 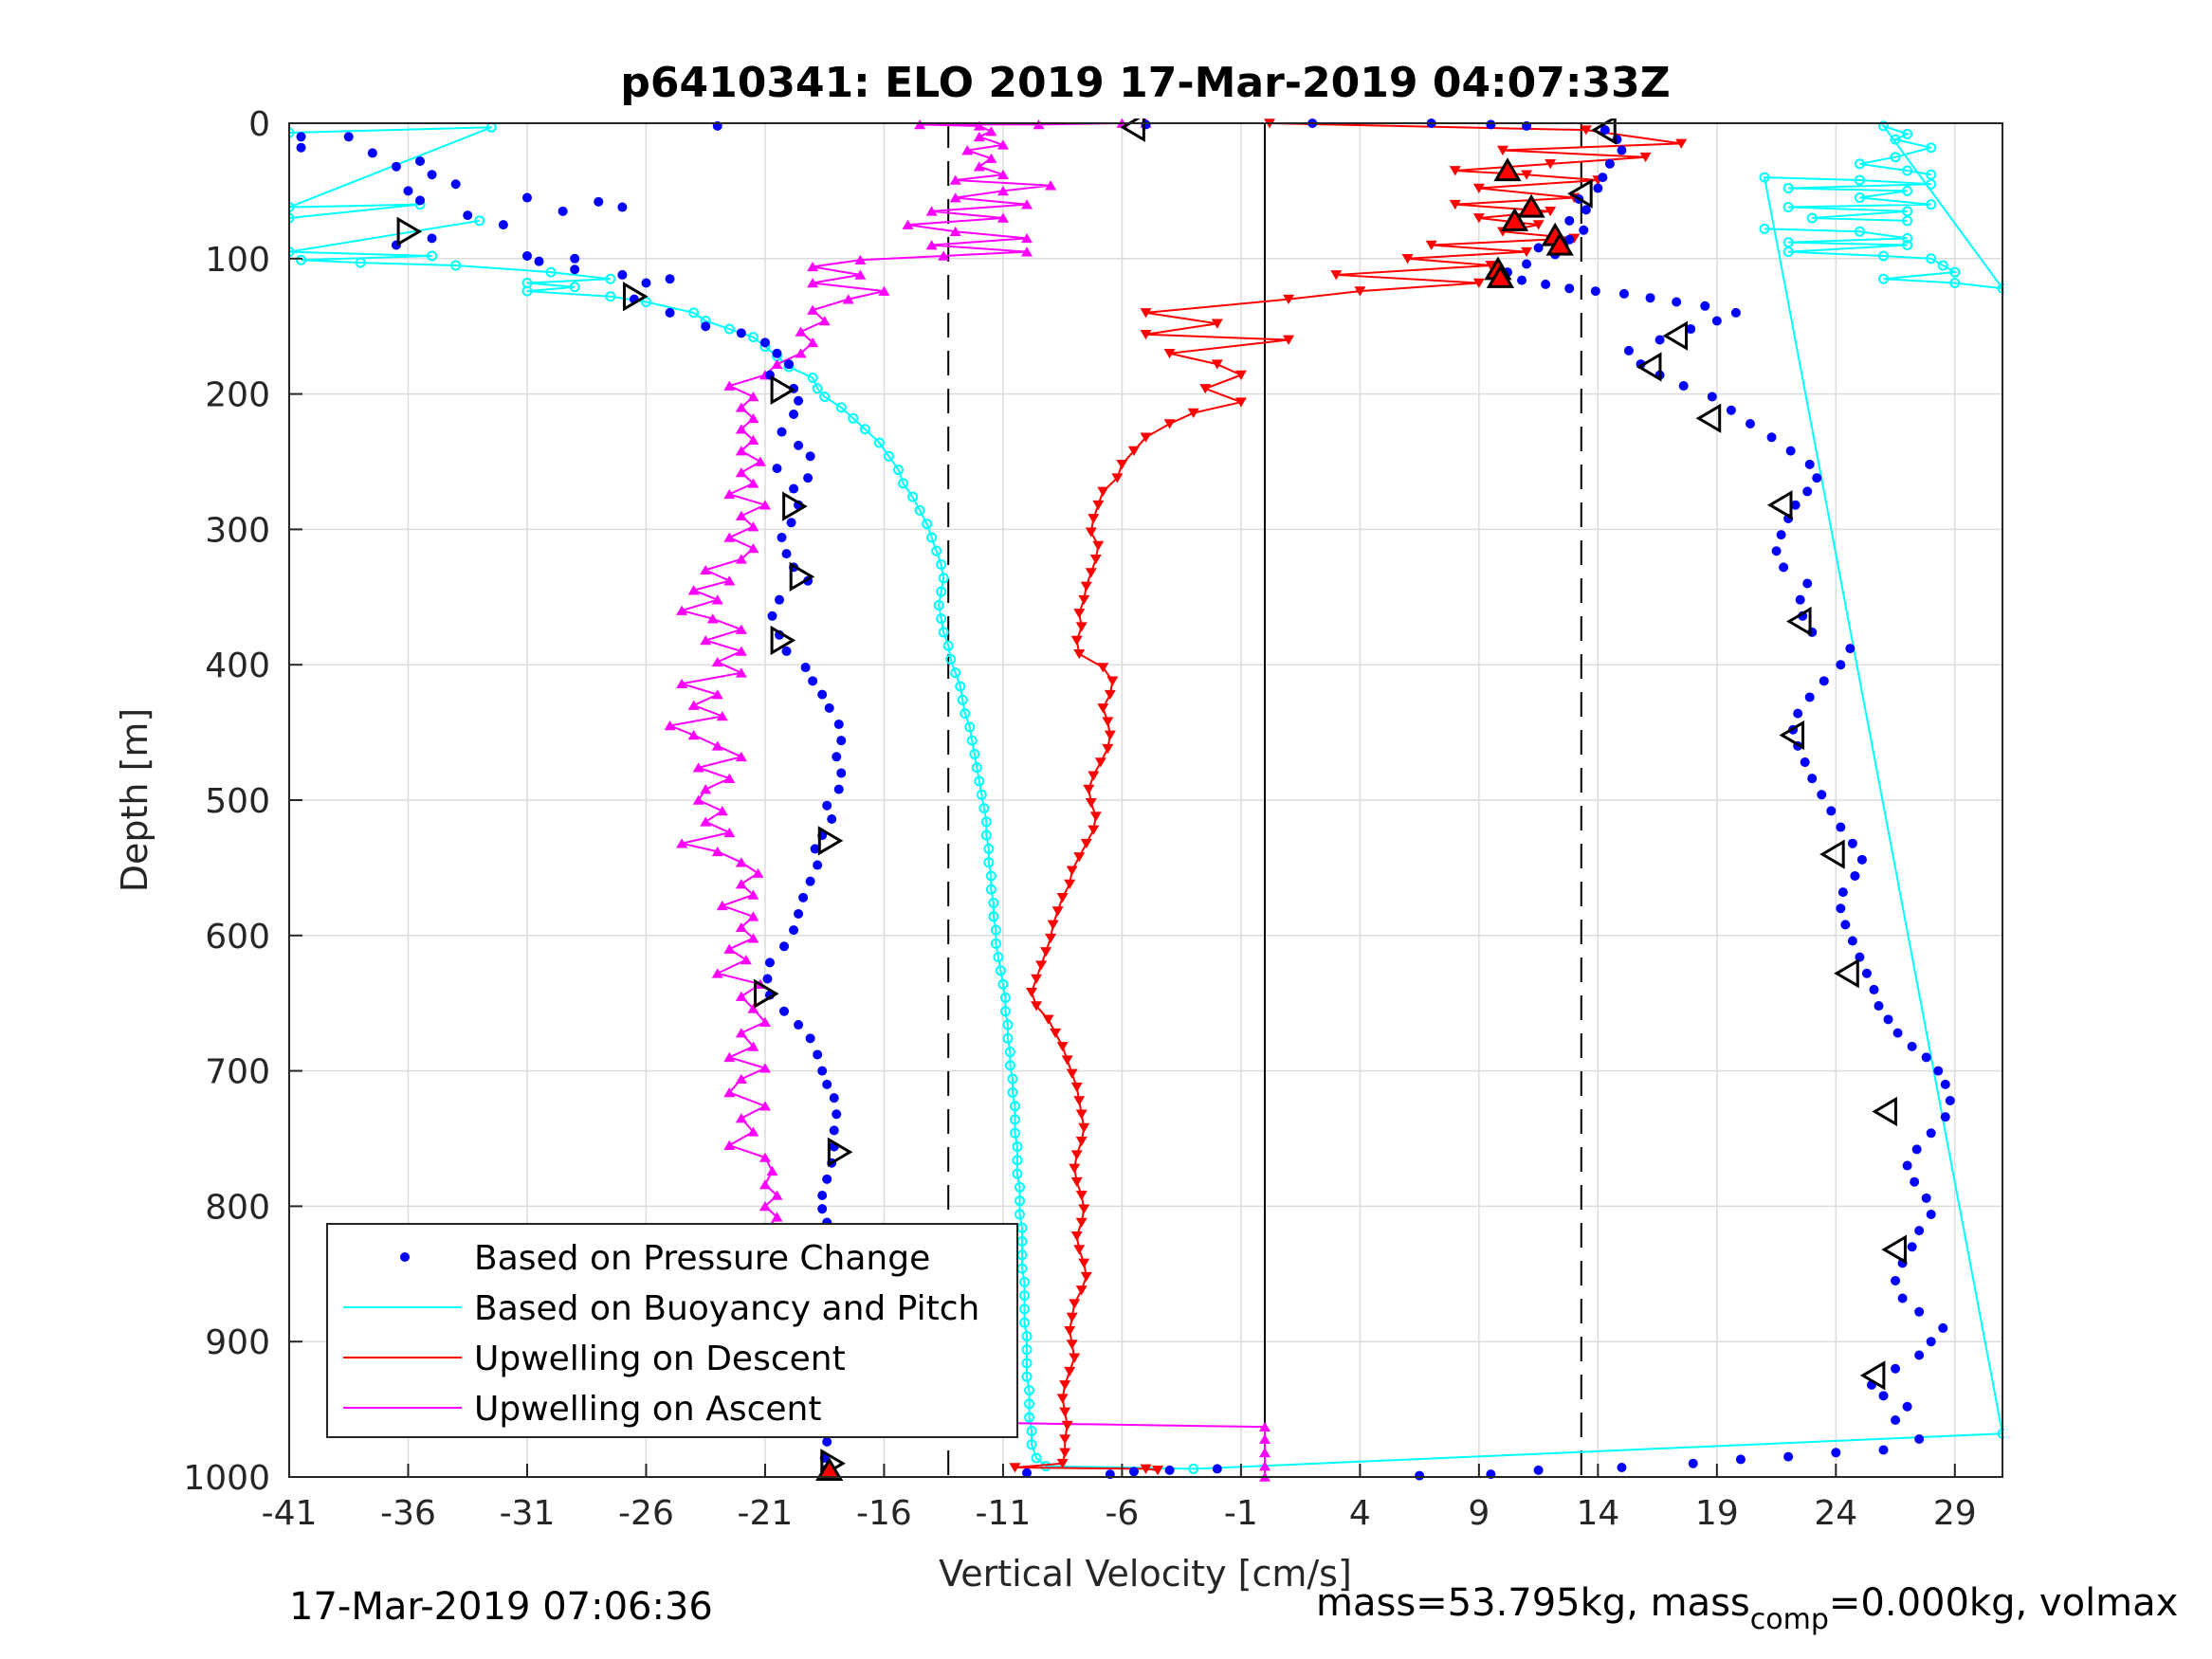 What do you see at coordinates (1122, 1513) in the screenshot?
I see `x-tick-label: -6` at bounding box center [1122, 1513].